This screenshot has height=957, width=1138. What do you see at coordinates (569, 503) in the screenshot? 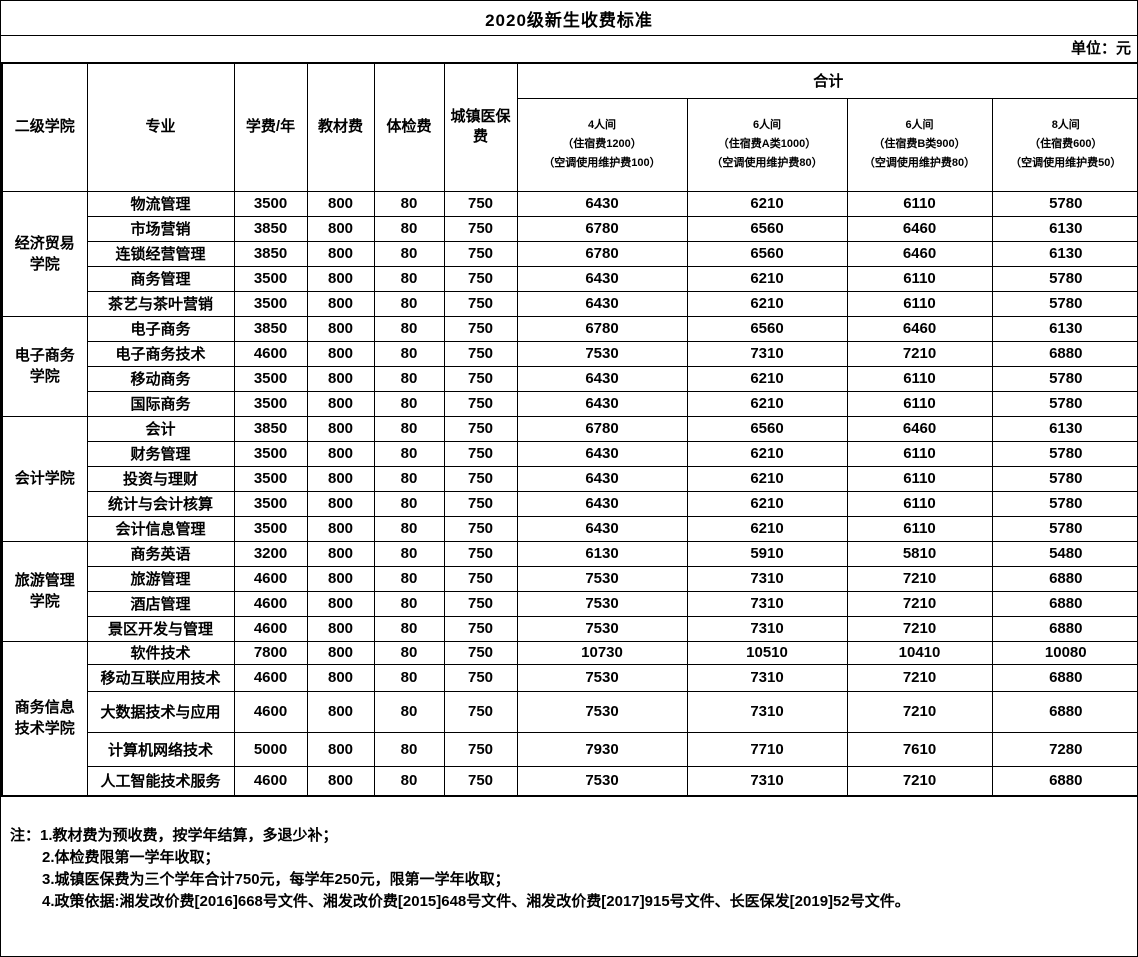
I see `table-row: 统计与会计核算 3500 800 80 750 6430 6210 6110 5780` at bounding box center [569, 503].